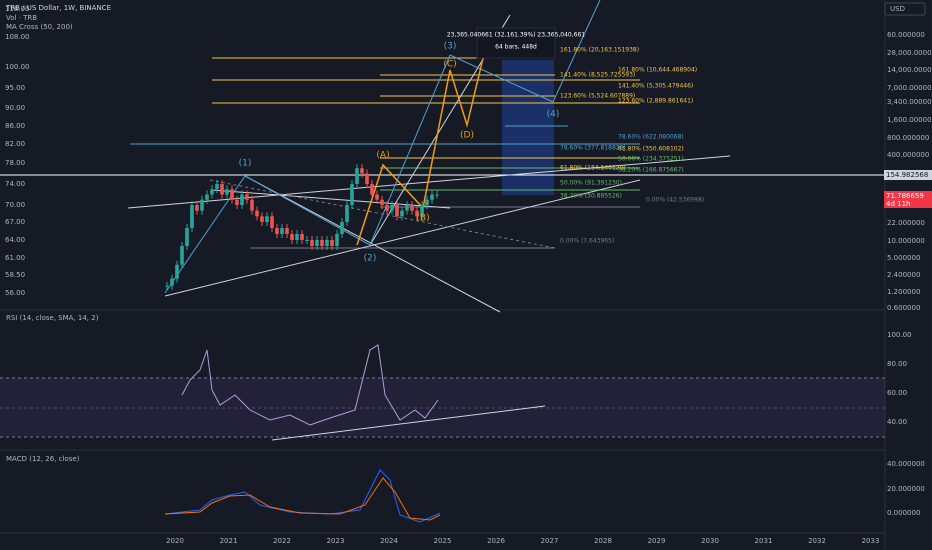 Image resolution: width=932 pixels, height=550 pixels. I want to click on fib-label: 38.20% (50.885526), so click(591, 196).